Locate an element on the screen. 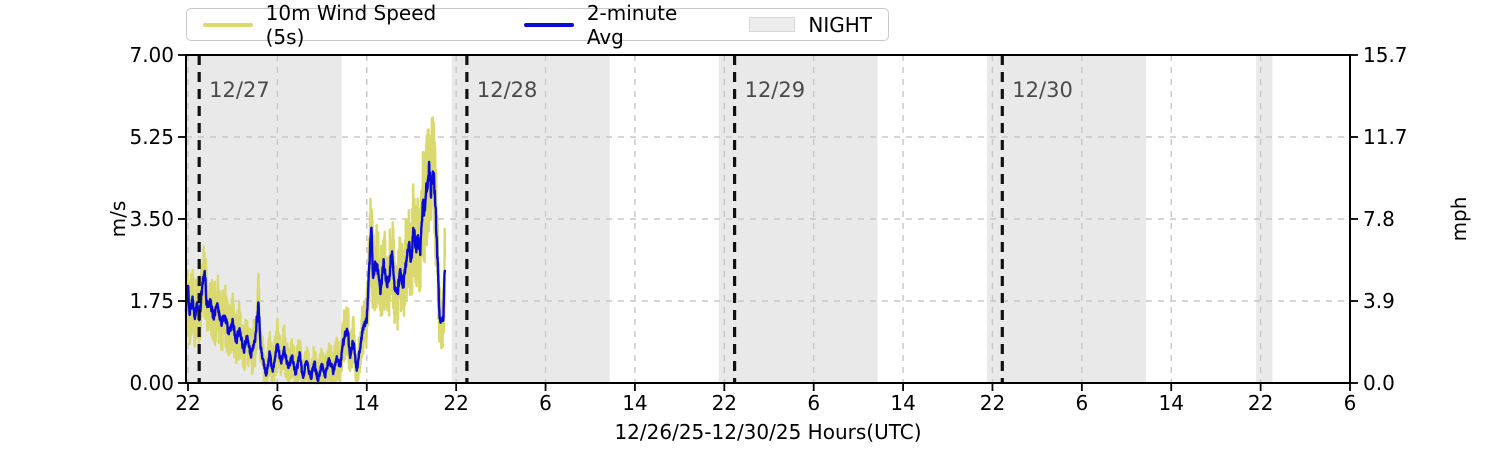 Image resolution: width=1500 pixels, height=450 pixels. raw-line-swatch is located at coordinates (228, 24).